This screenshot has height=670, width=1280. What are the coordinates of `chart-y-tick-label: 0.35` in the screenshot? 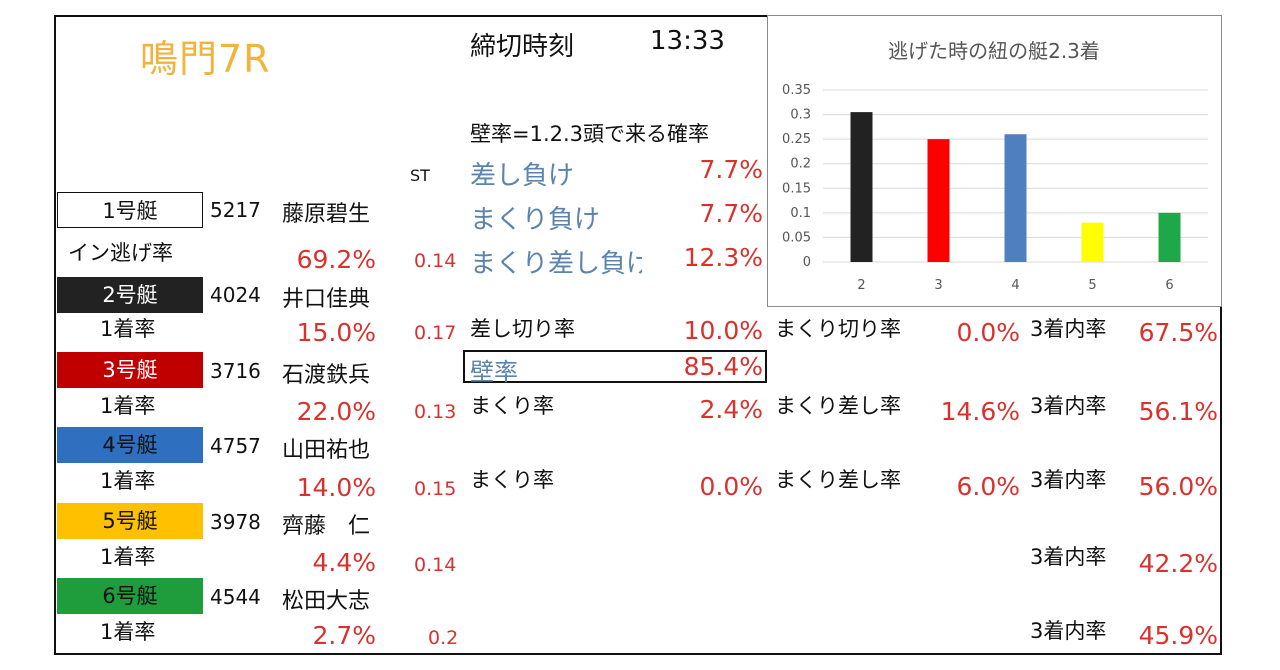 It's located at (796, 90).